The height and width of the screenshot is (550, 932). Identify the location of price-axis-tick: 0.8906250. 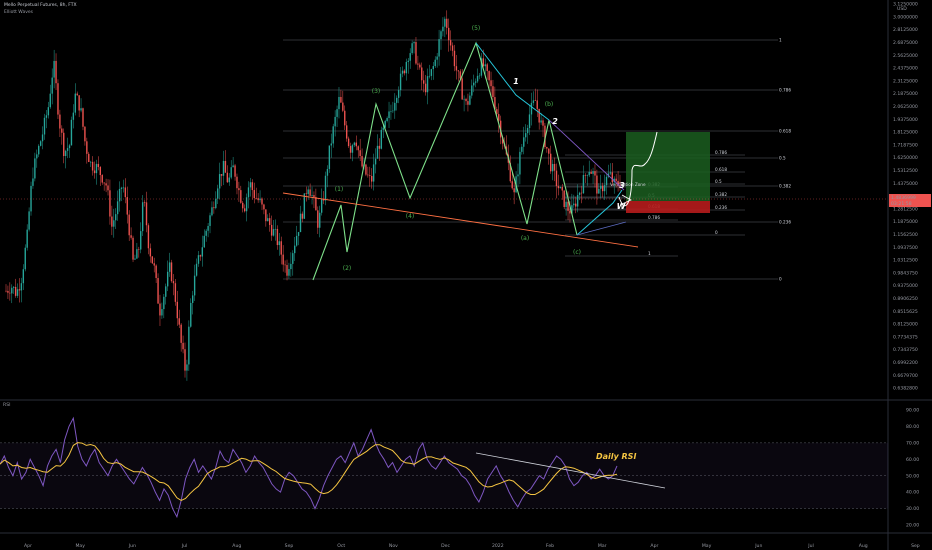
(905, 299).